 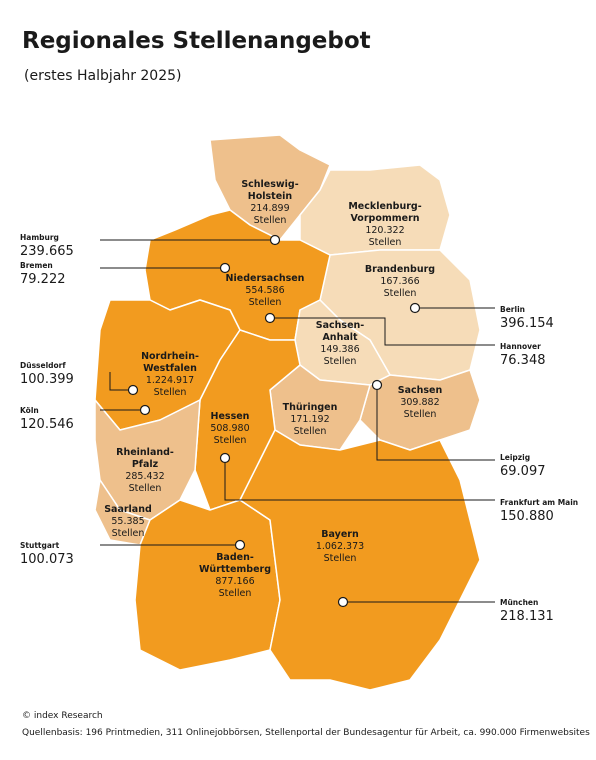 What do you see at coordinates (519, 602) in the screenshot?
I see `city-name: München` at bounding box center [519, 602].